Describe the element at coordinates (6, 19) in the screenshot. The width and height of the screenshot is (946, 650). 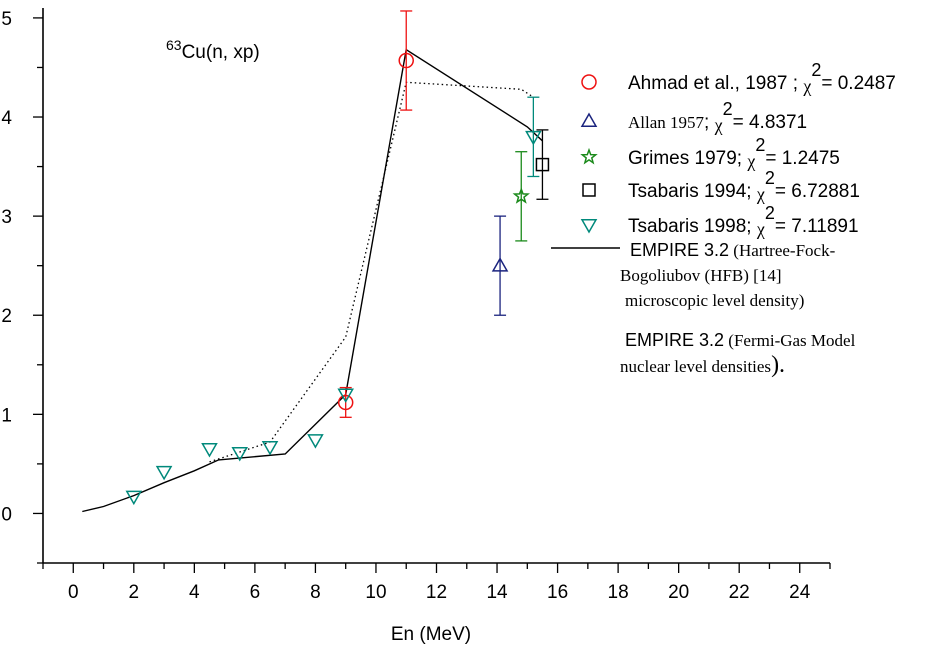
I see `y-tick-label: .5` at that location.